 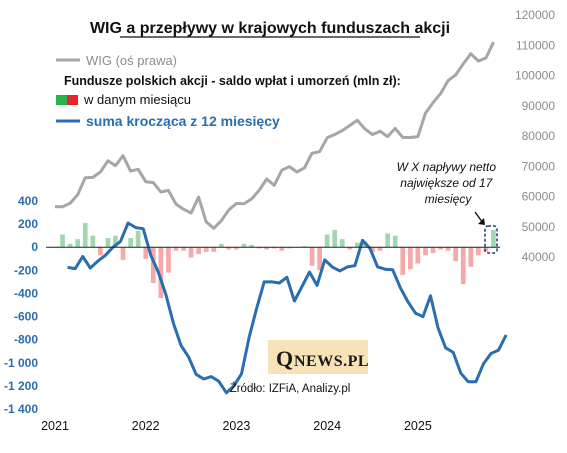 I want to click on left-tick-label: -800, so click(x=26, y=340).